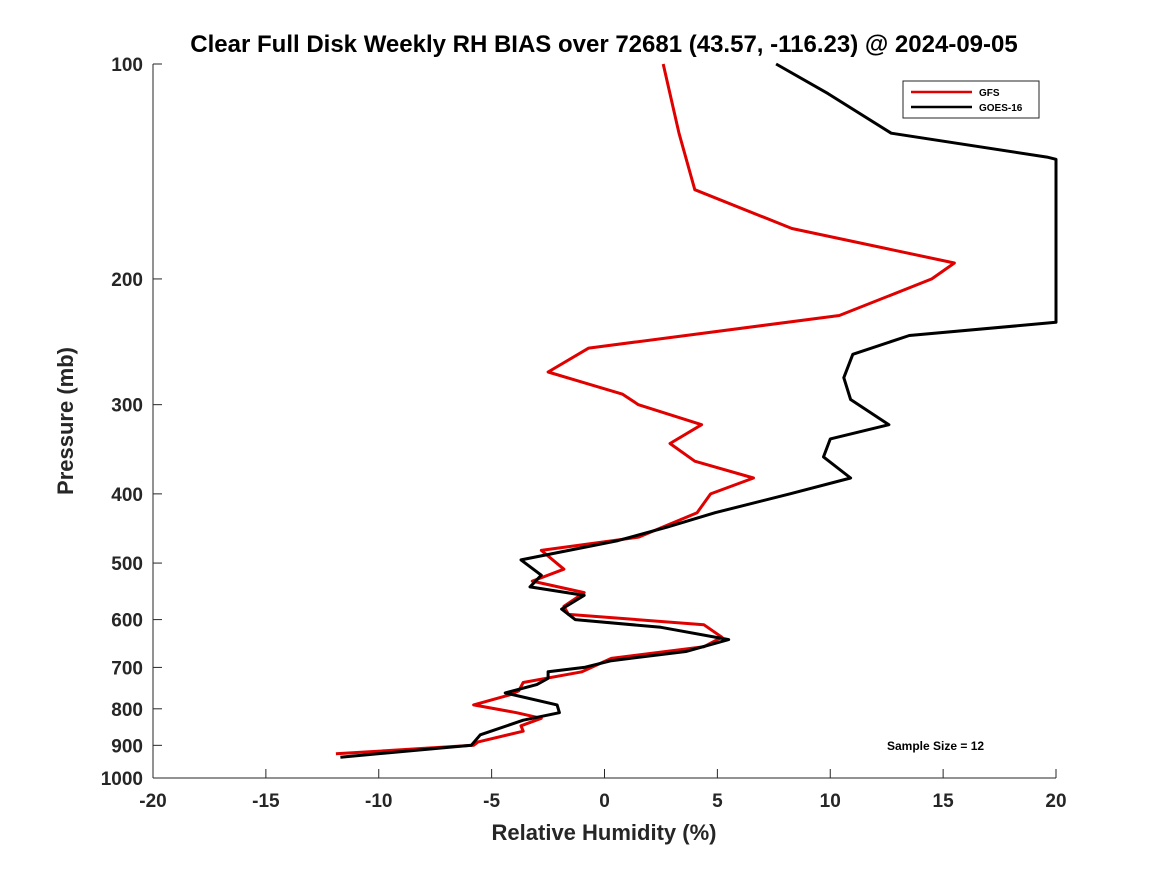 This screenshot has height=875, width=1167. What do you see at coordinates (127, 564) in the screenshot?
I see `y-tick-label: 500` at bounding box center [127, 564].